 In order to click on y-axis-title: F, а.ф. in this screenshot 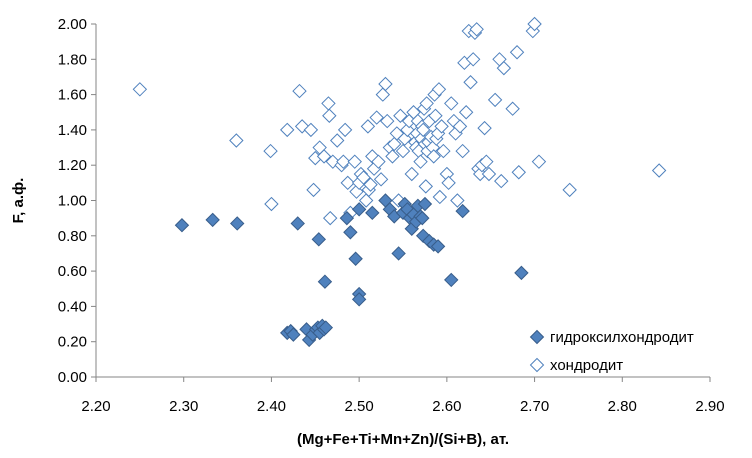, I will do `click(18, 201)`.